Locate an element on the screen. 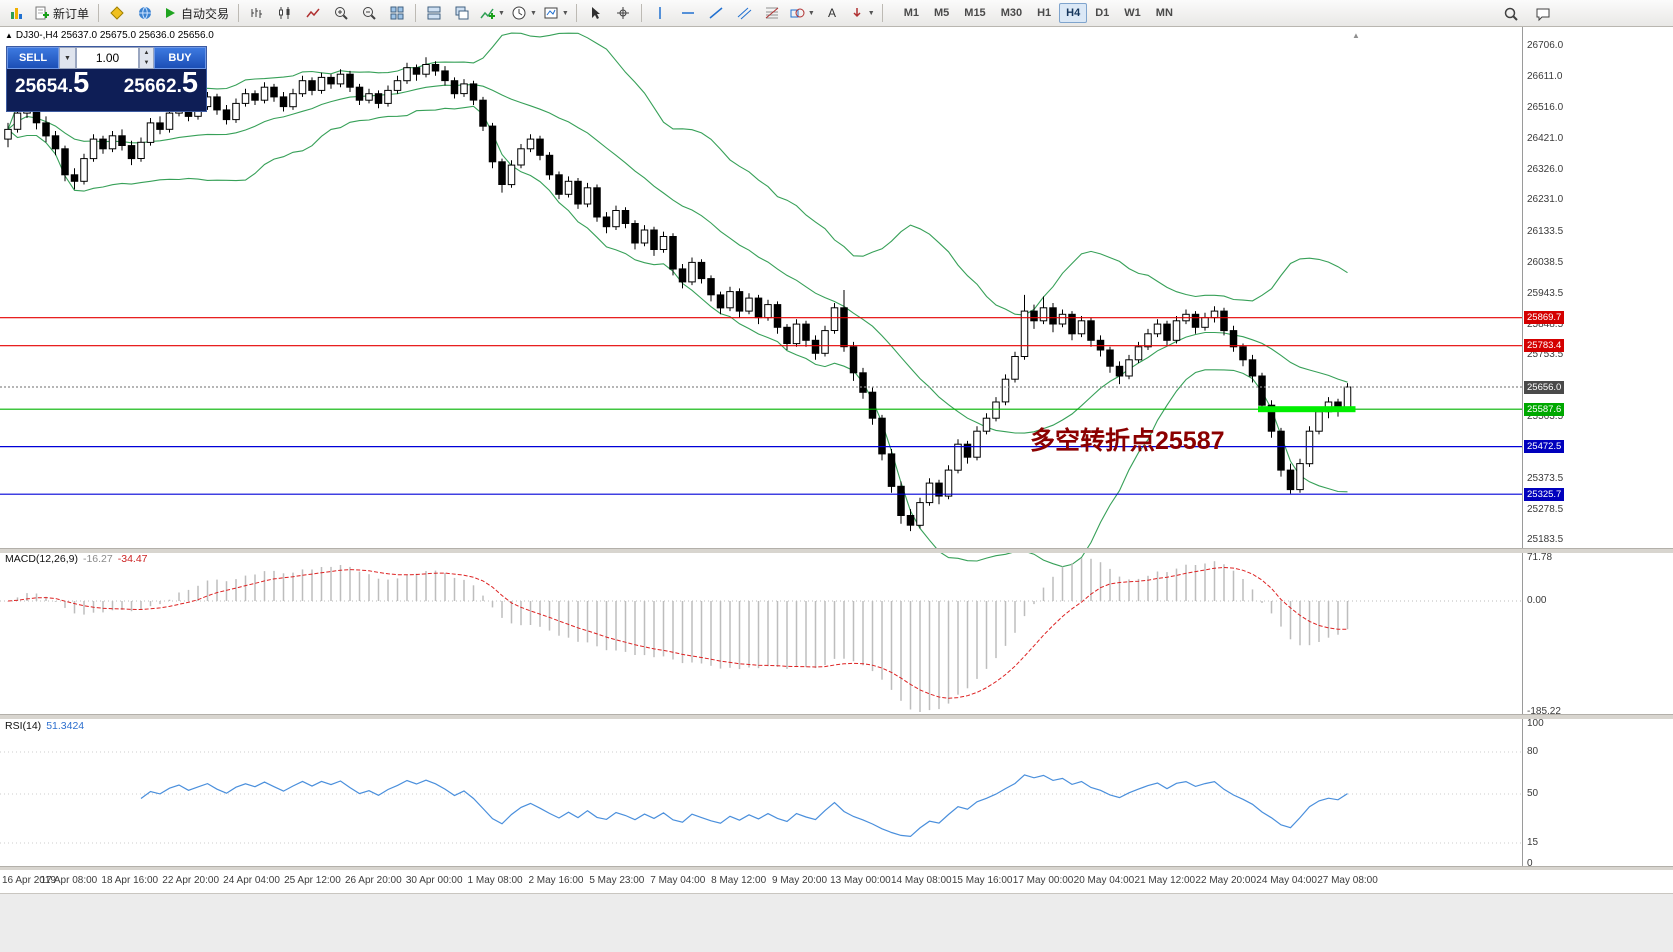 This screenshot has width=1673, height=952. toolbar-separator is located at coordinates (416, 13).